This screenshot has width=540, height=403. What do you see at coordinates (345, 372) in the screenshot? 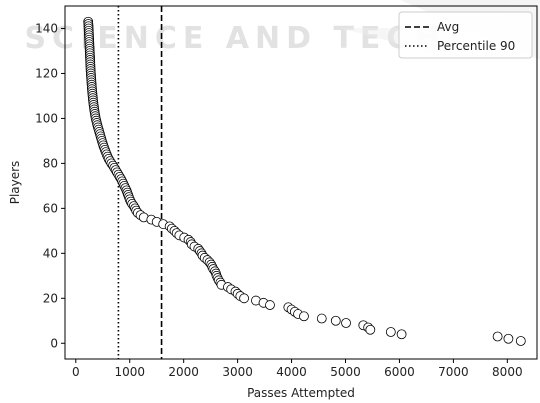
I see `x-tick-label: 5000` at bounding box center [345, 372].